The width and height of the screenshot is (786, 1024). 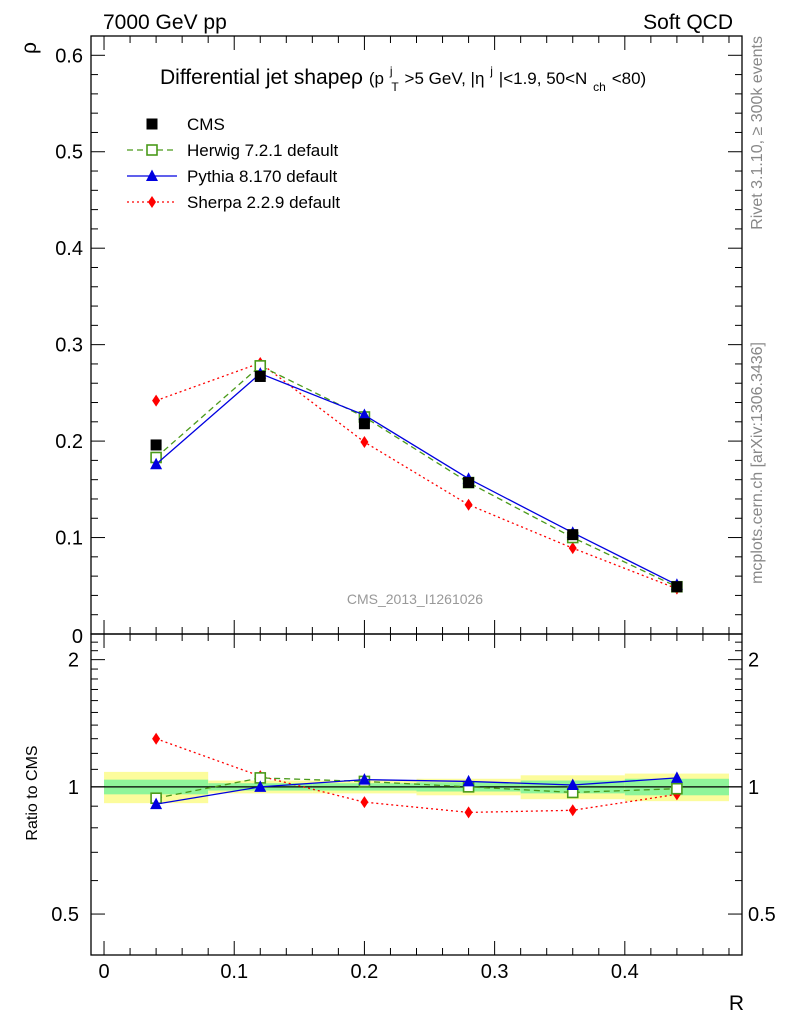 What do you see at coordinates (491, 71) in the screenshot?
I see `title-sup-j2: j` at bounding box center [491, 71].